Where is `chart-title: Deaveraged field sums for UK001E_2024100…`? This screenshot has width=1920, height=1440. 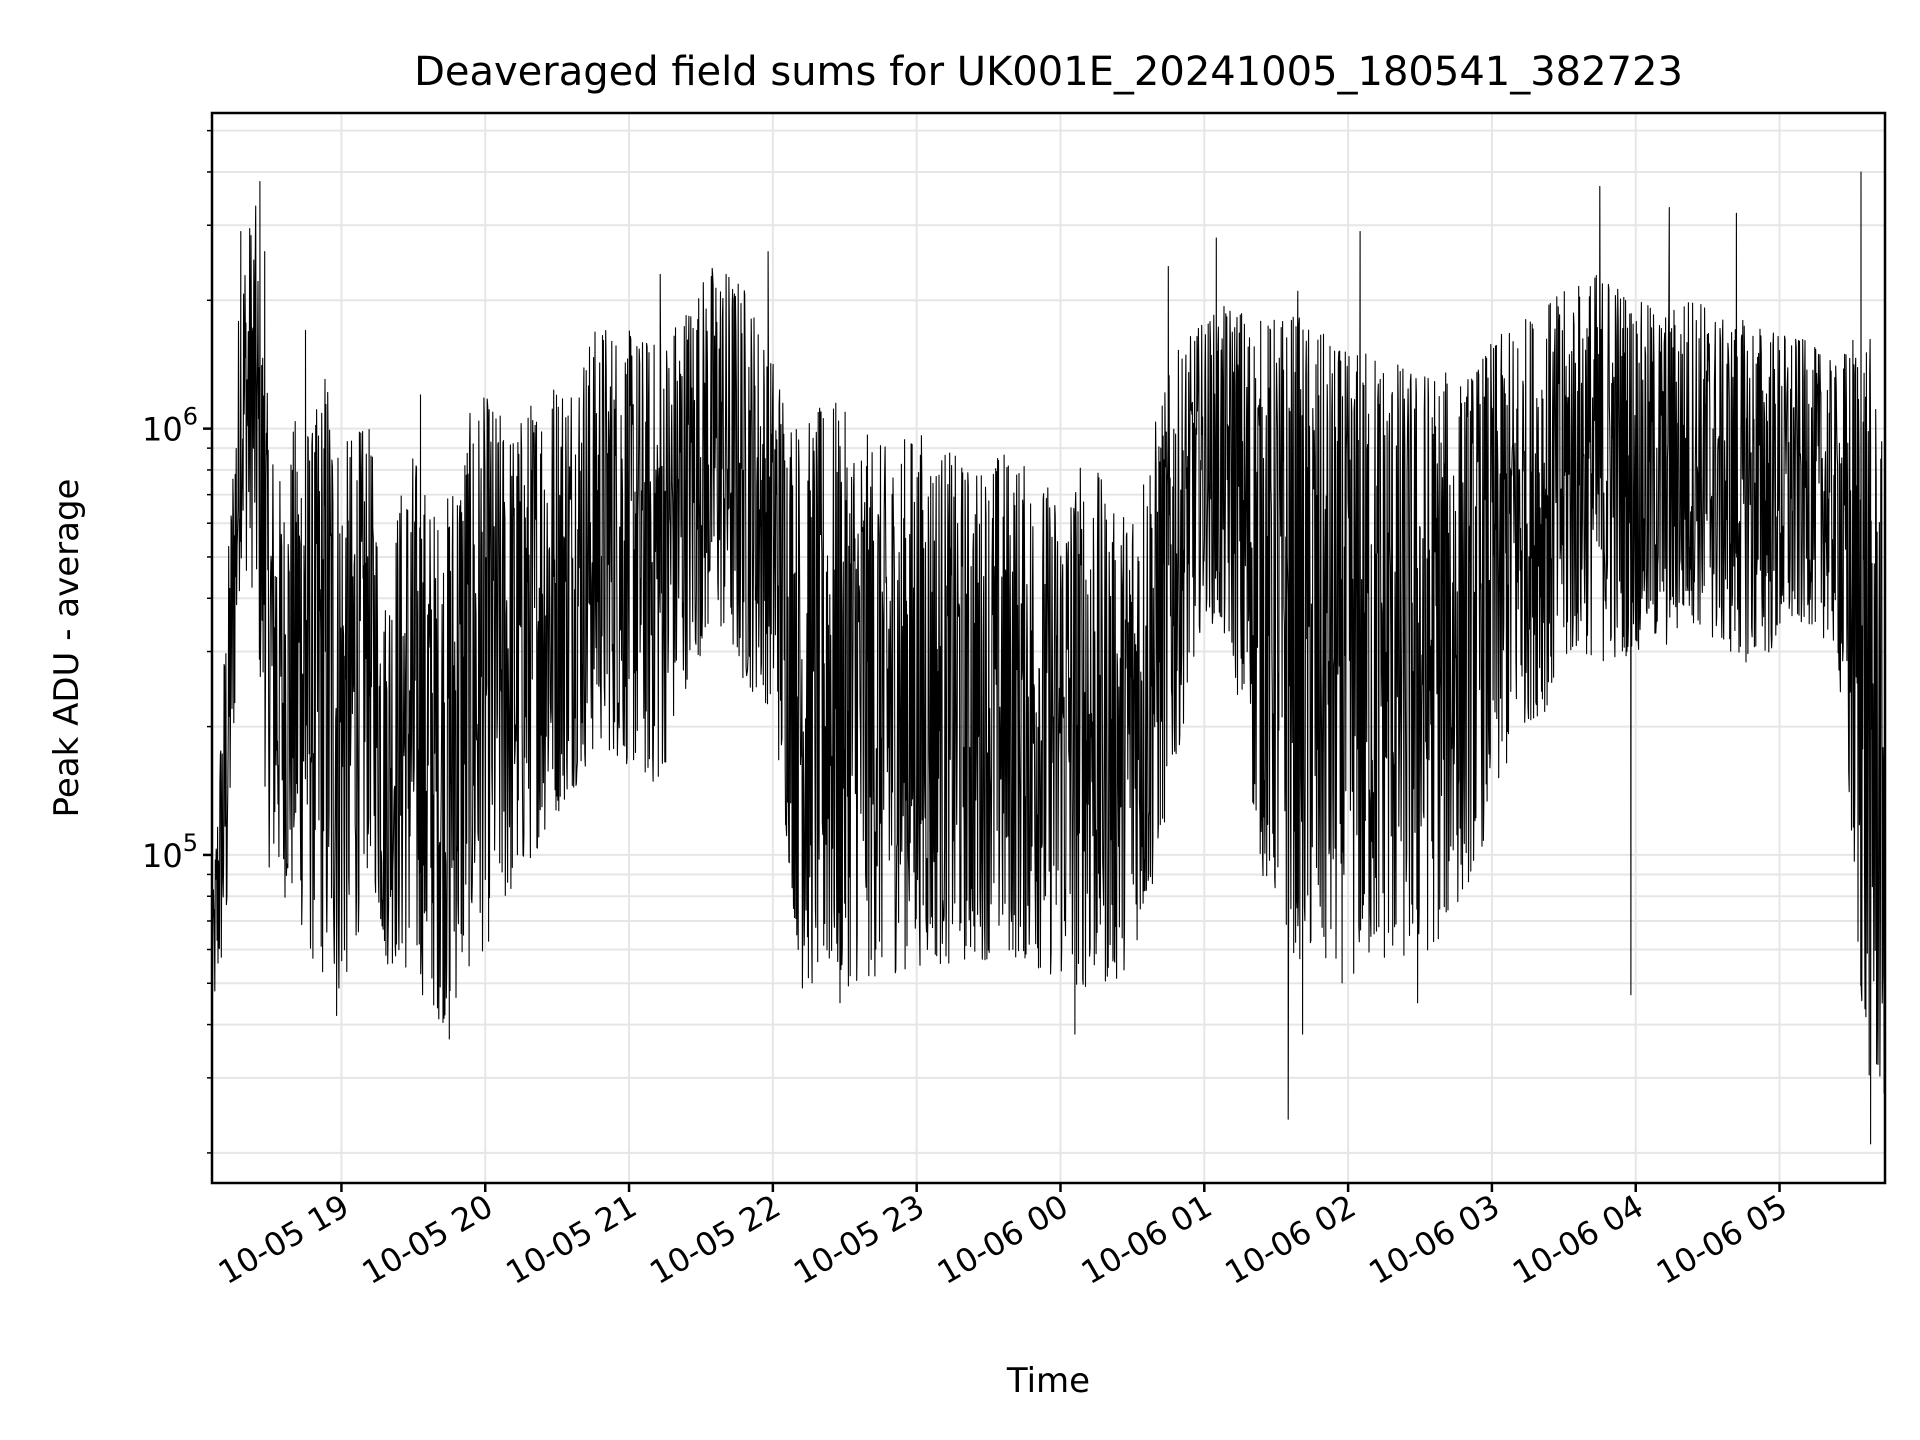 chart-title: Deaveraged field sums for UK001E_2024100… is located at coordinates (1048, 72).